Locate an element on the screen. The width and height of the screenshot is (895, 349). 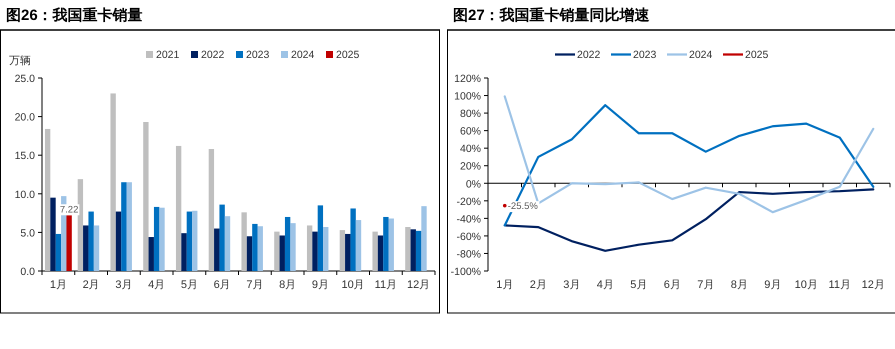
y-tick-label: -60% is located at coordinates (468, 236).